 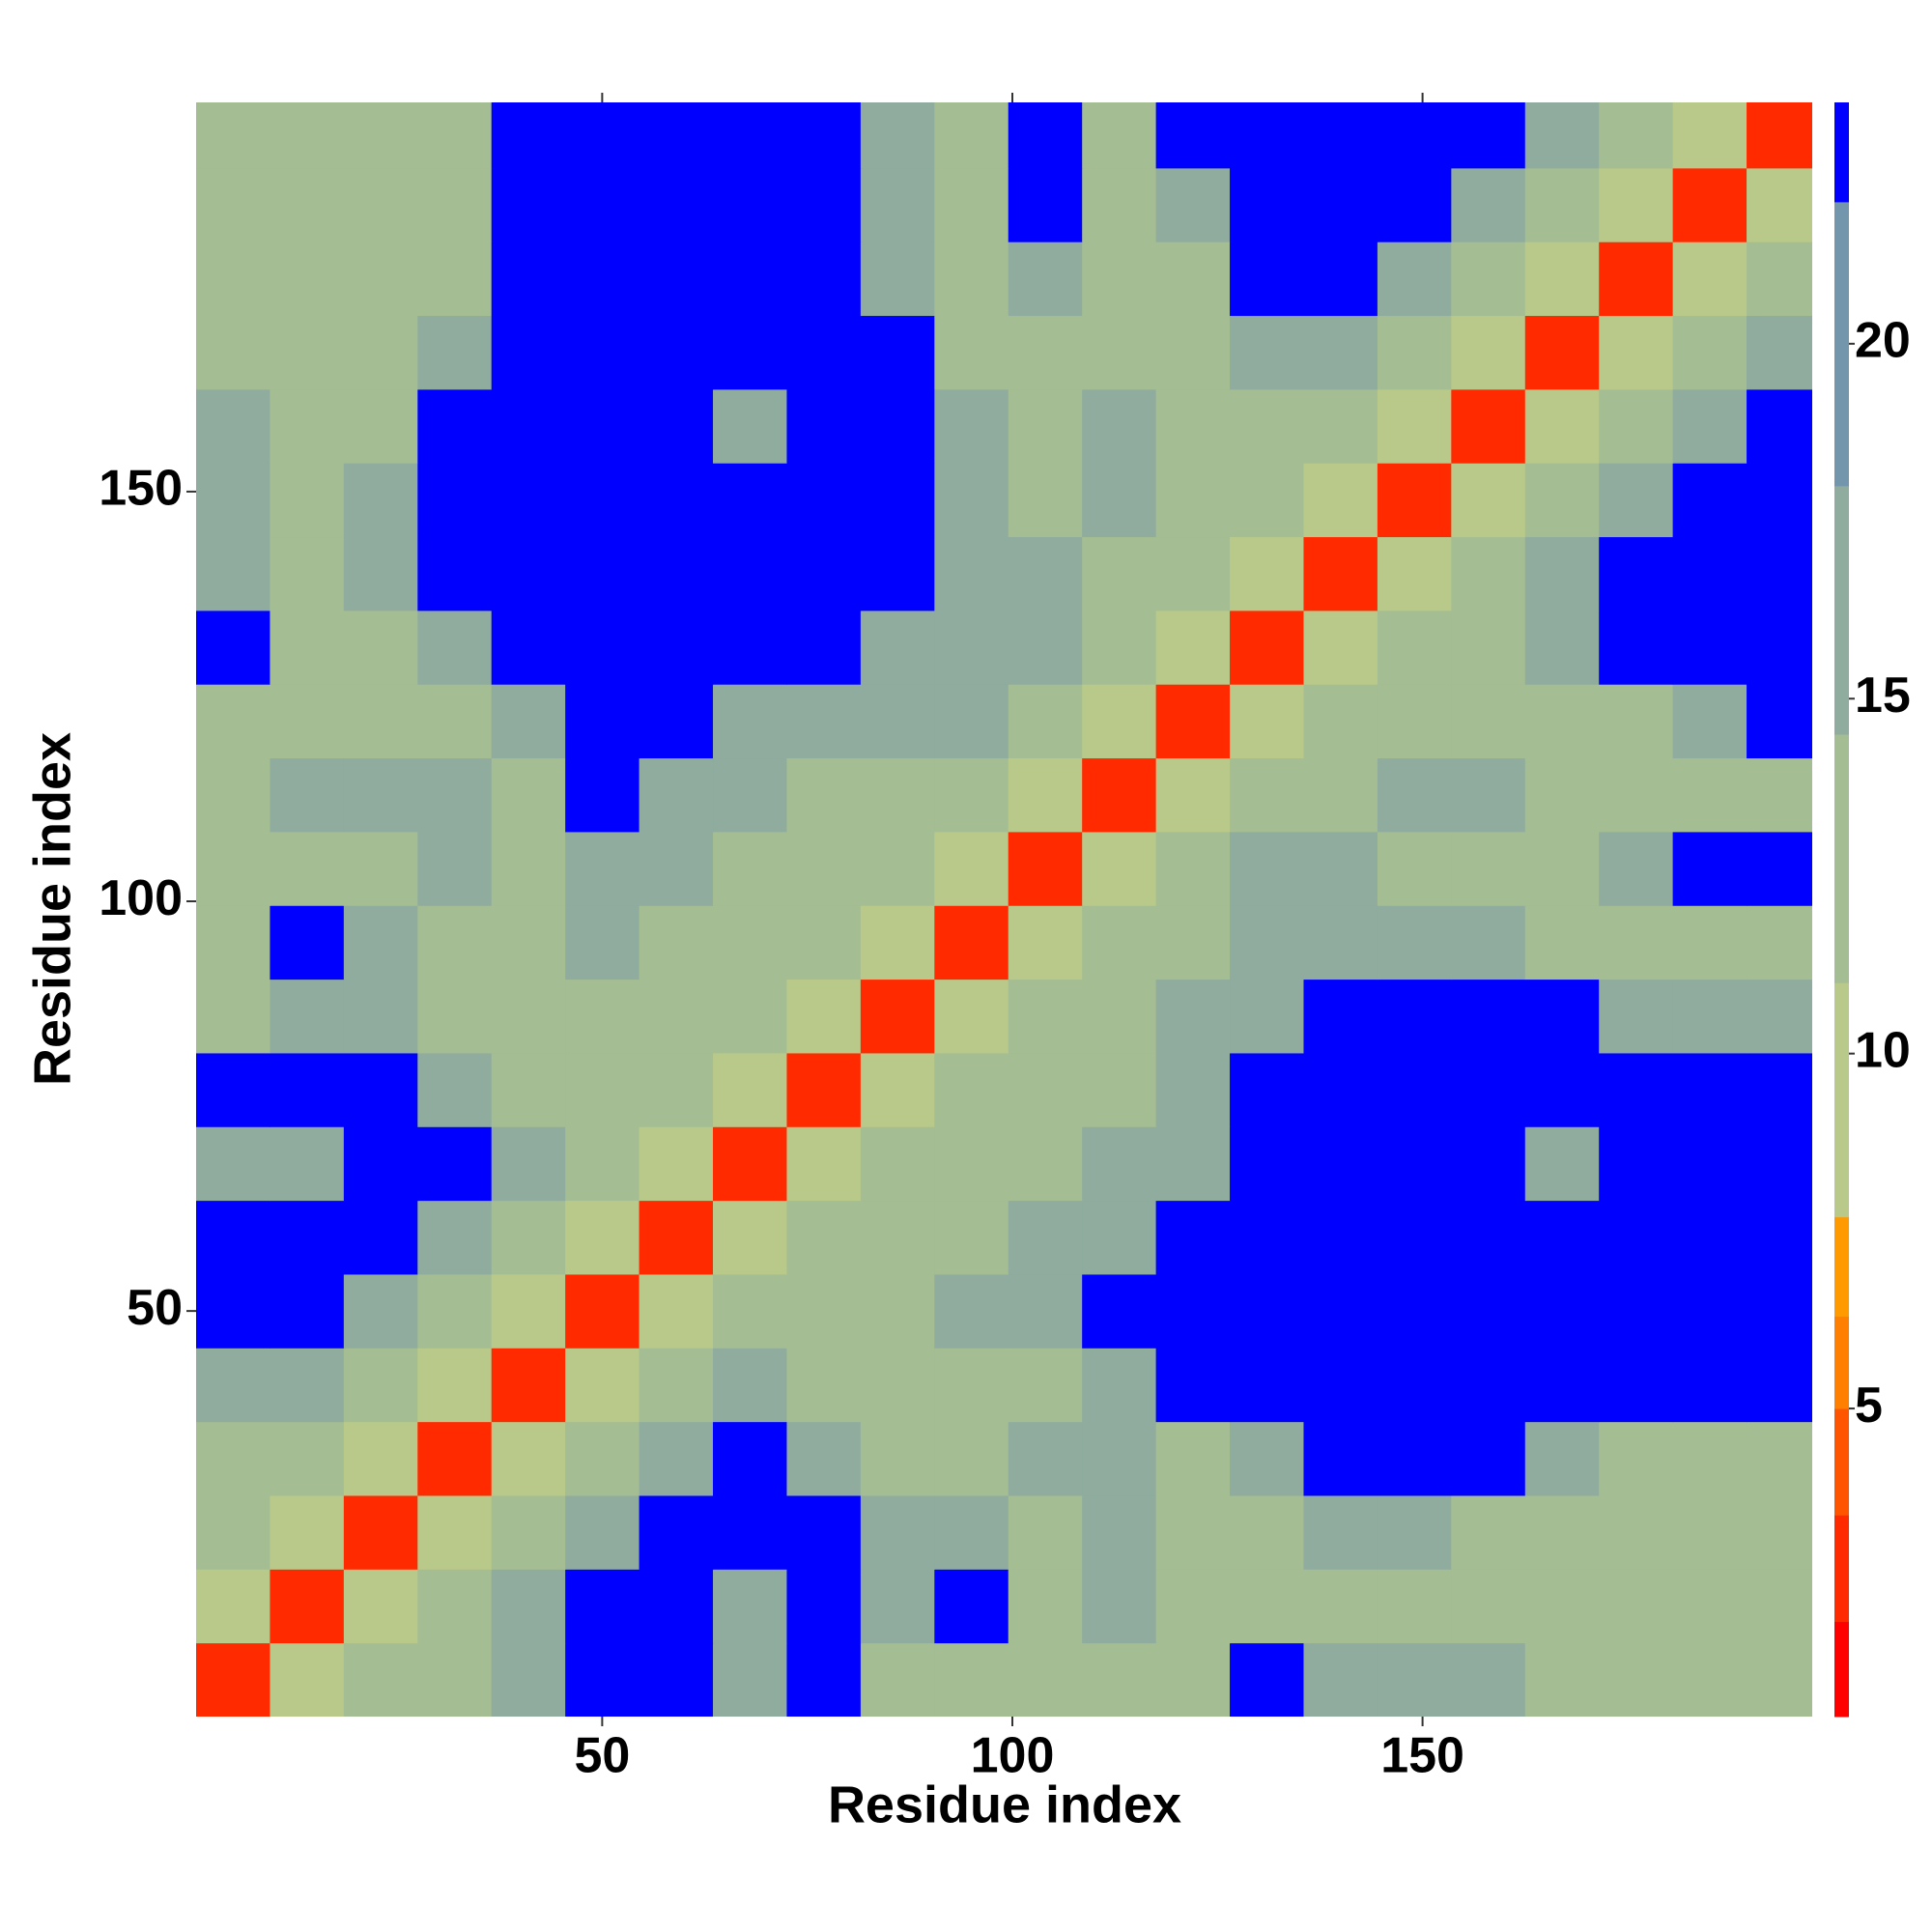 I want to click on colorbar-tick-label: 10, so click(x=1883, y=1050).